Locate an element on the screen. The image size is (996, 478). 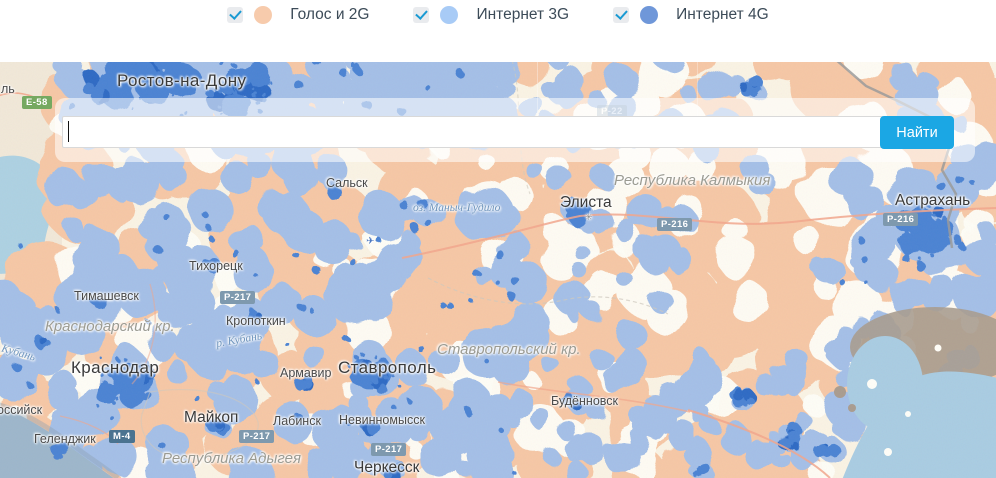
search-panel: Найти is located at coordinates (515, 130).